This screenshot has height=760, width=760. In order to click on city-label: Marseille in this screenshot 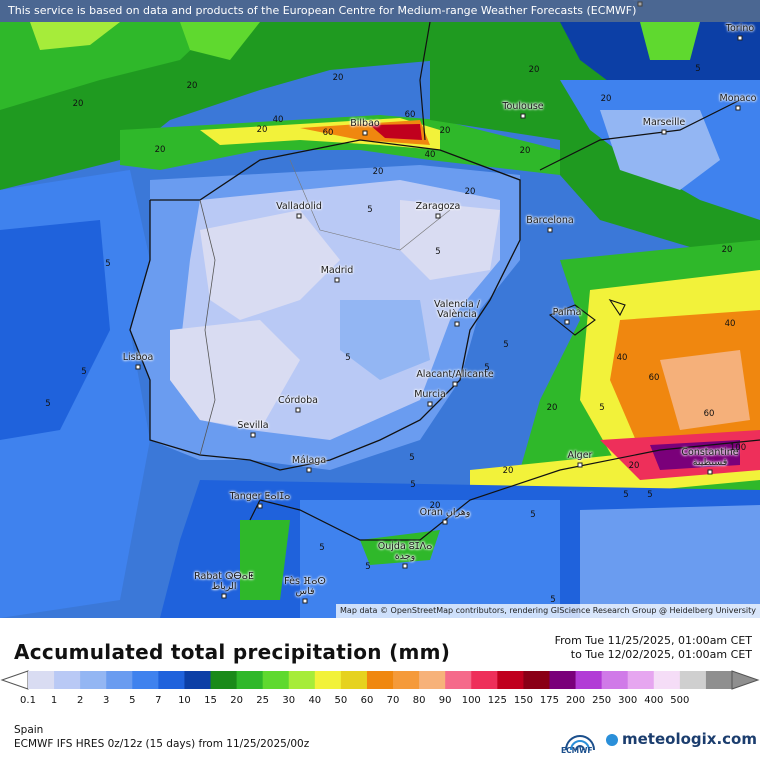, I will do `click(664, 122)`.